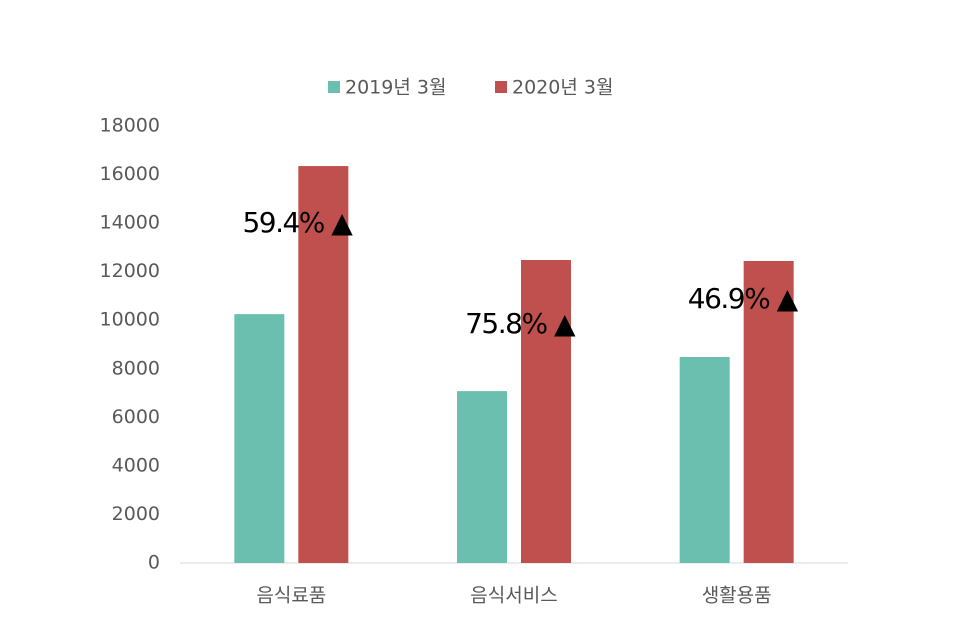  Describe the element at coordinates (154, 563) in the screenshot. I see `y-tick-label: 0` at that location.